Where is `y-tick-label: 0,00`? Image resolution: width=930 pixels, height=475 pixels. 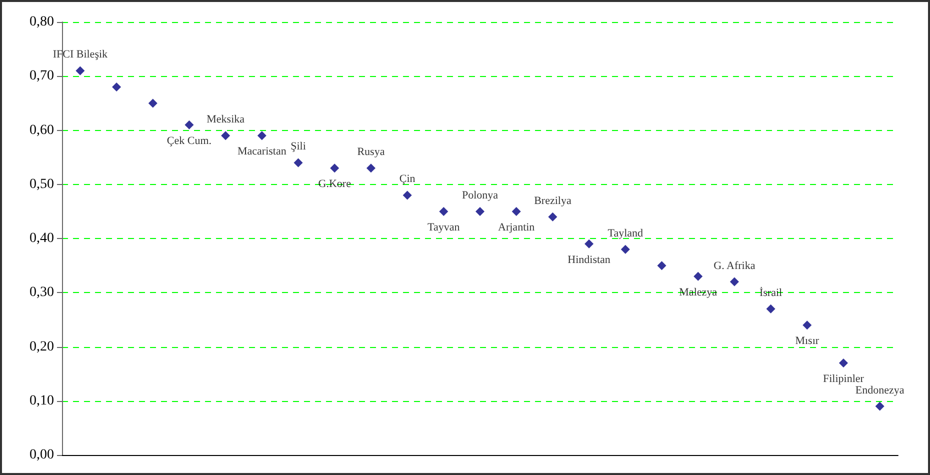
y-tick-label: 0,00 is located at coordinates (42, 455).